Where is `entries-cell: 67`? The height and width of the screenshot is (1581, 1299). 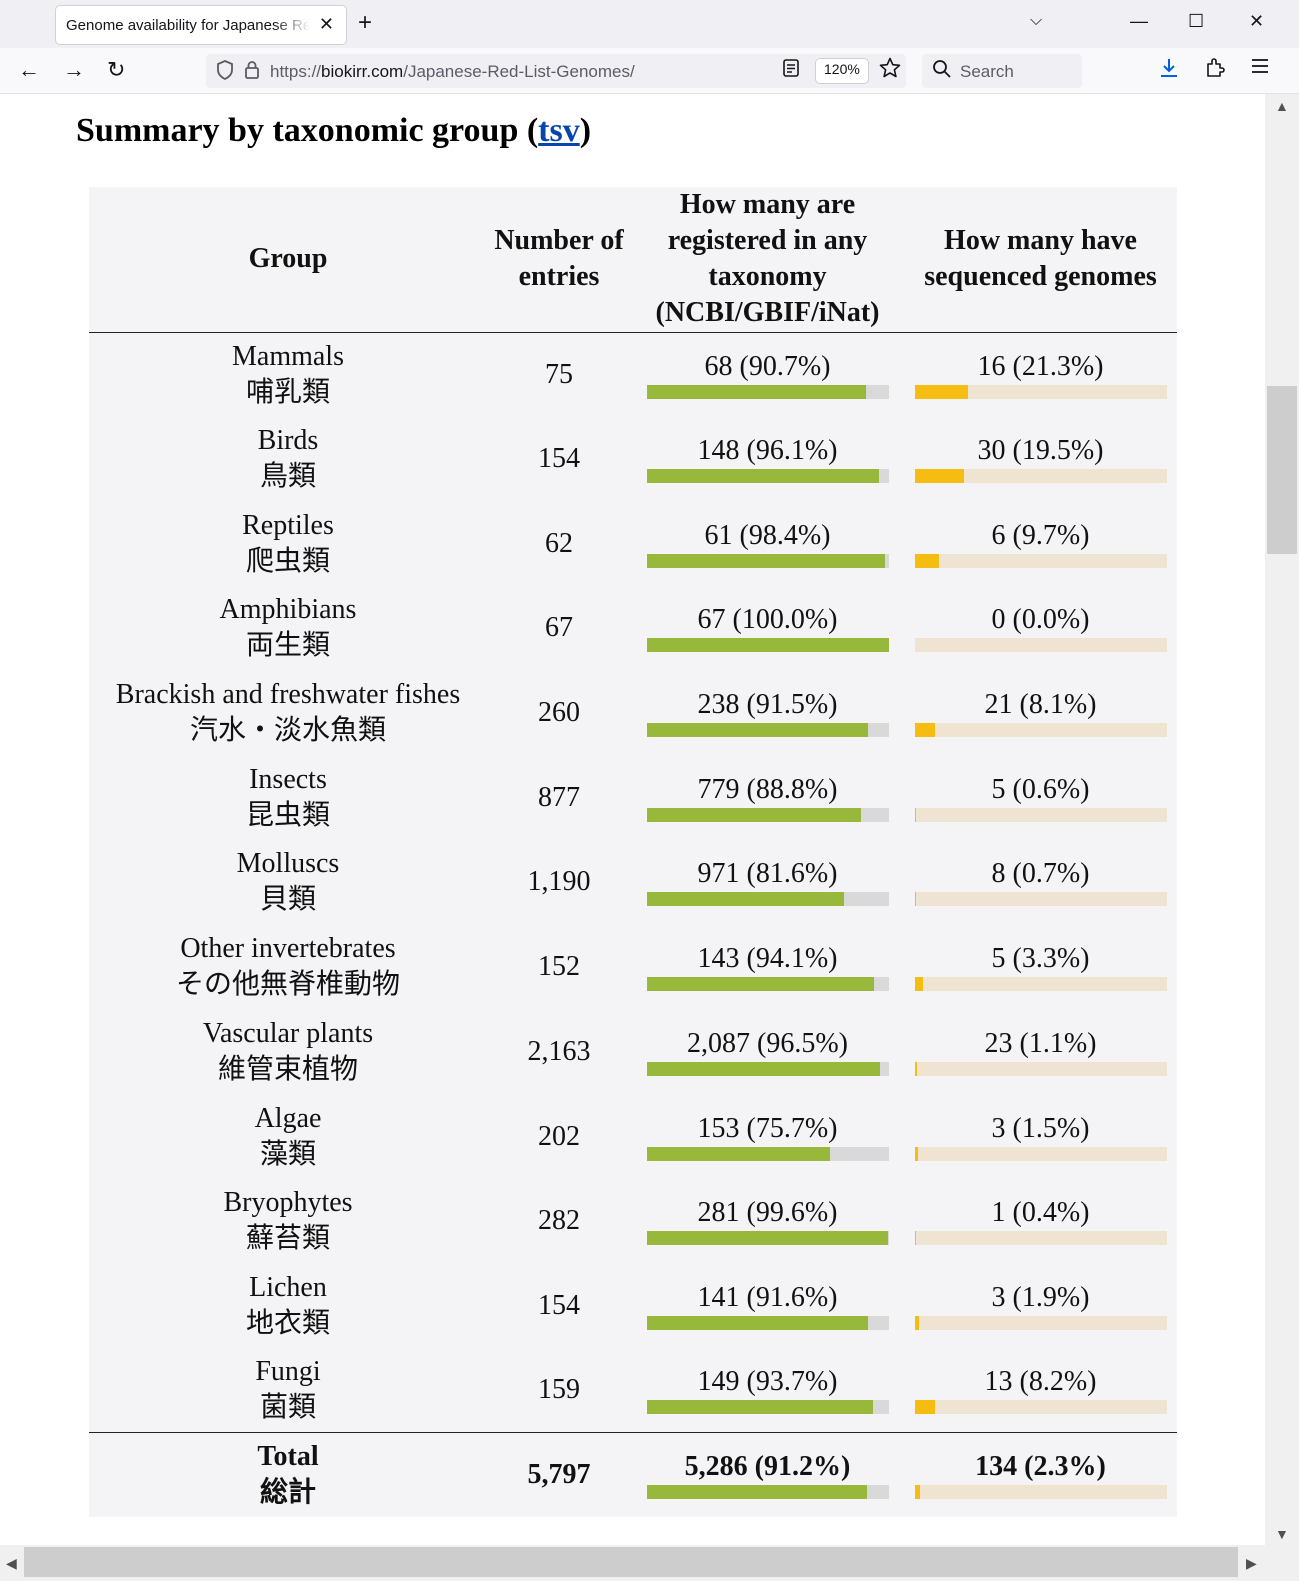 entries-cell: 67 is located at coordinates (559, 628).